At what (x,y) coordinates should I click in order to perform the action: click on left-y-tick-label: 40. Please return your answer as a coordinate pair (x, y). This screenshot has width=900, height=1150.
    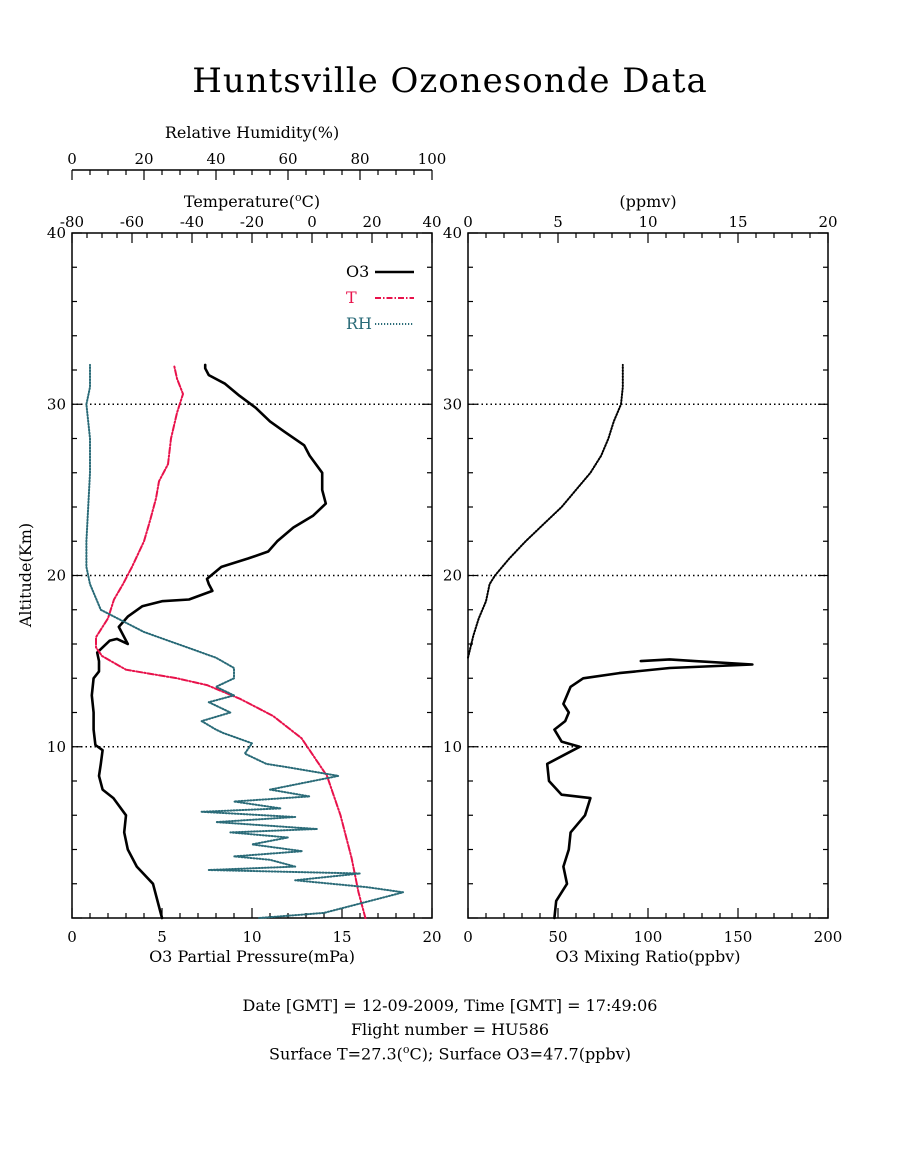
    Looking at the image, I should click on (56, 233).